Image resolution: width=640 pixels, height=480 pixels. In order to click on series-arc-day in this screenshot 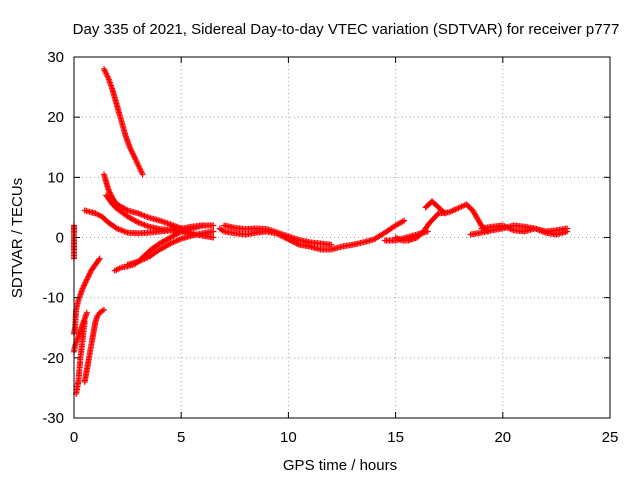, I will do `click(312, 235)`.